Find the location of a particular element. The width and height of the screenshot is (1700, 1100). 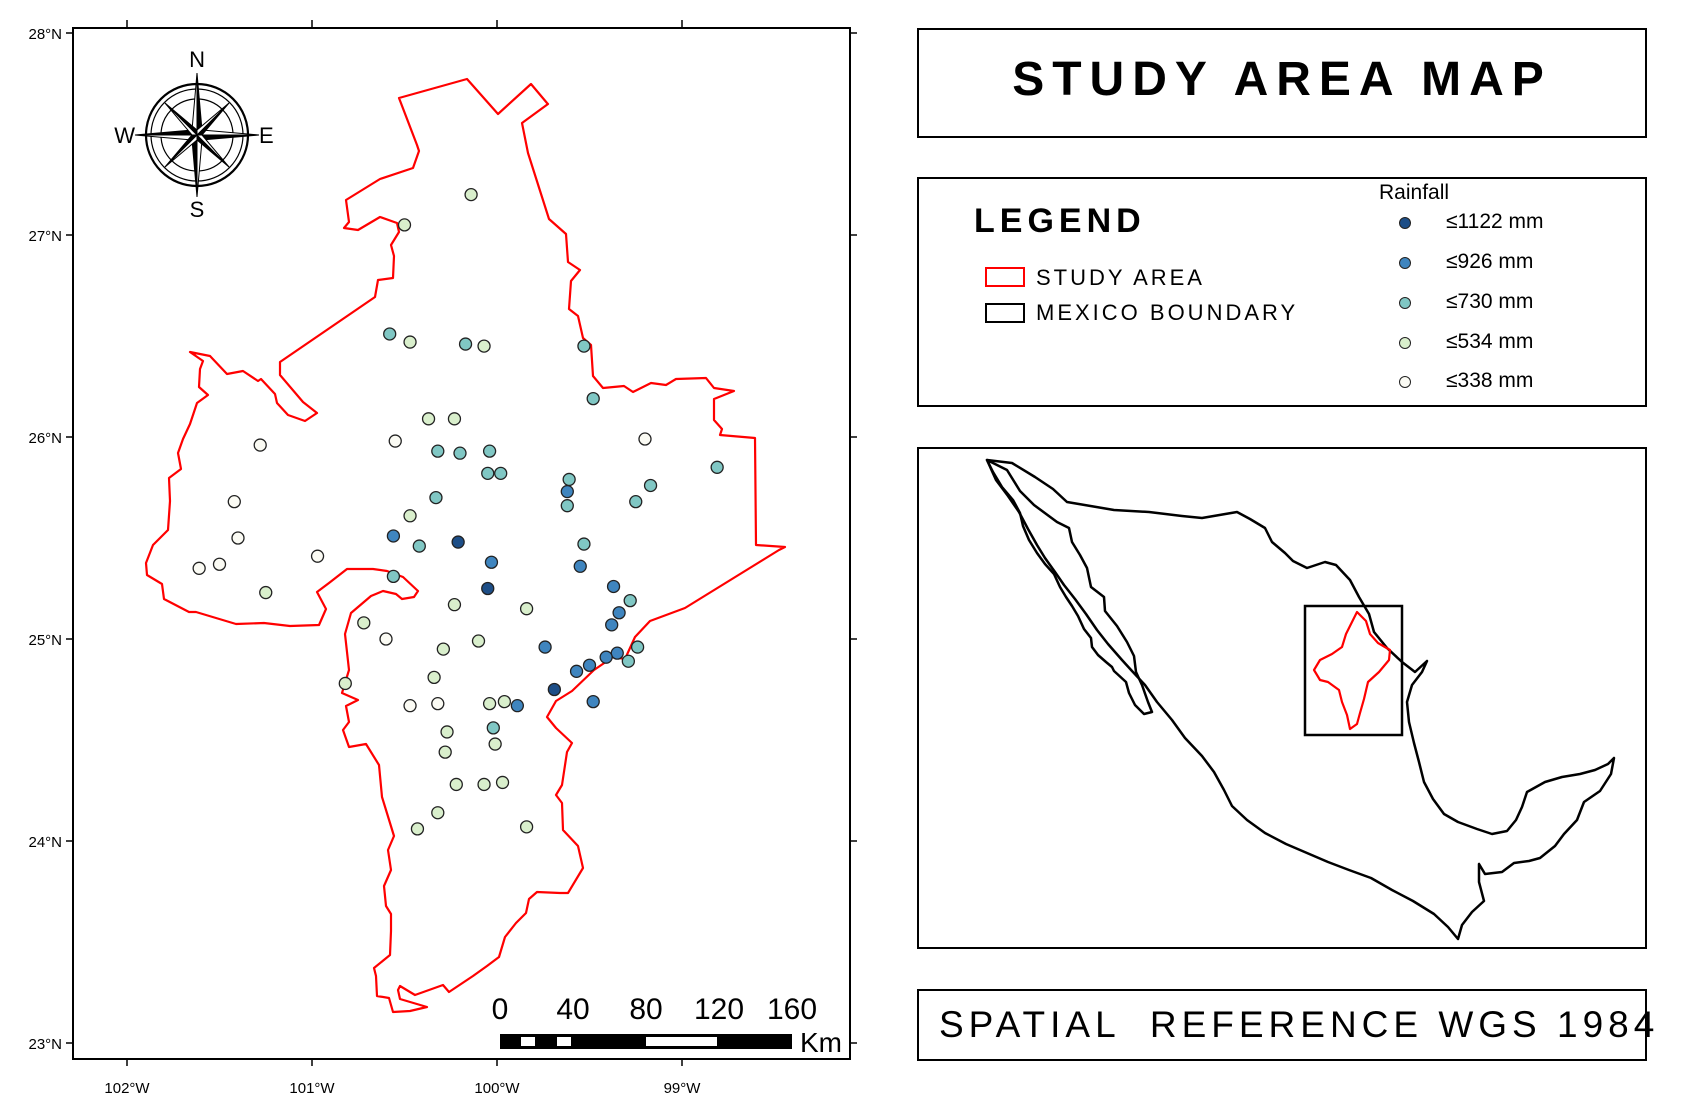

mexico-boundary-label: MEXICO BOUNDARY is located at coordinates (1167, 312).